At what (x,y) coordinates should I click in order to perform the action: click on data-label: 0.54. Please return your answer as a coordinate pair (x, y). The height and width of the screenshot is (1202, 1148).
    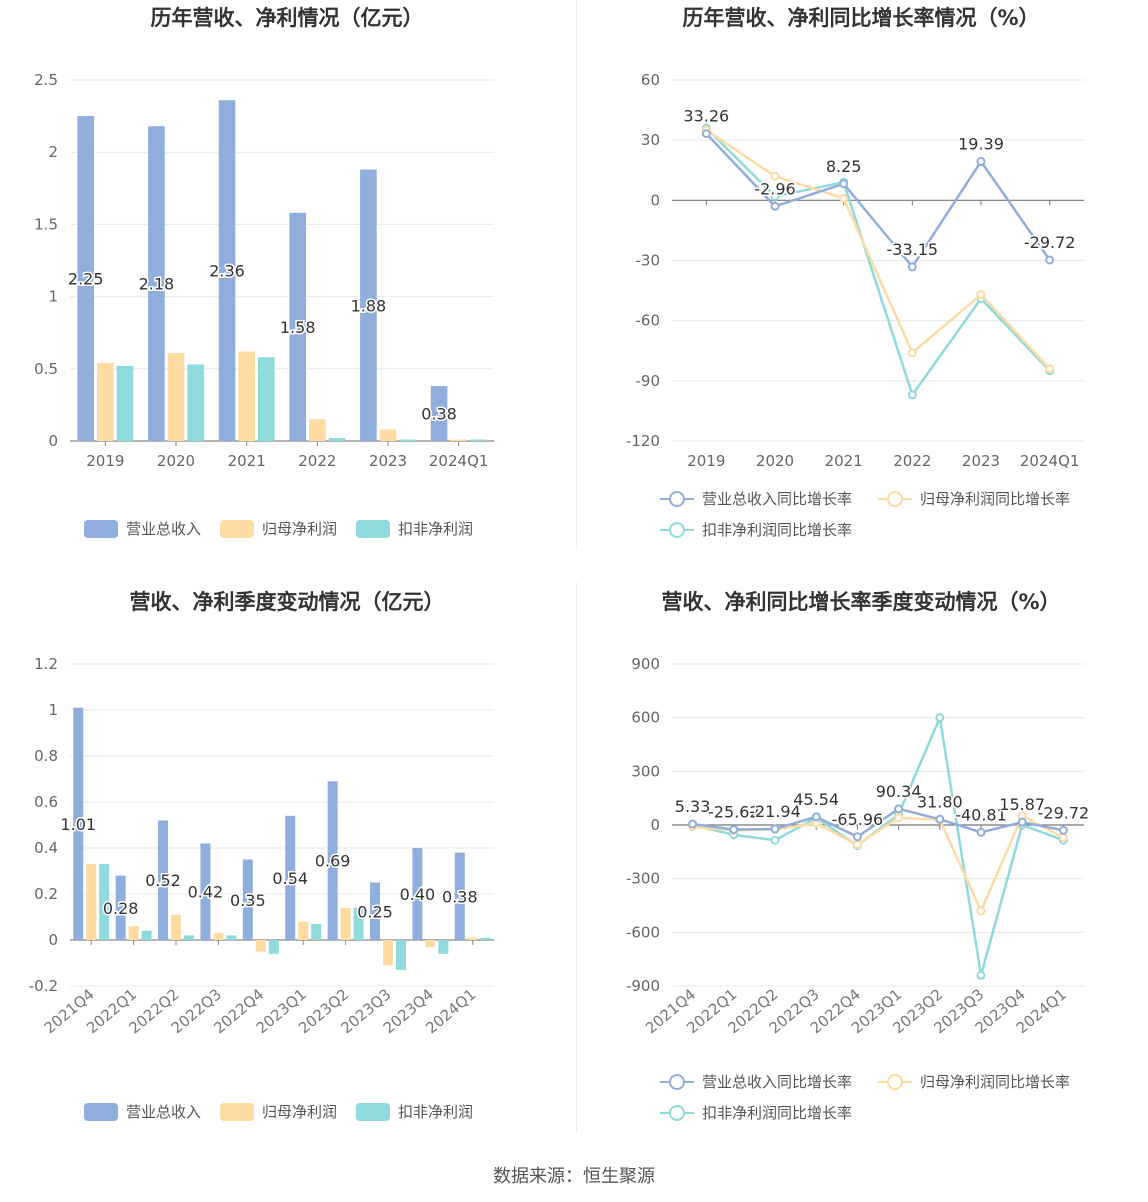
    Looking at the image, I should click on (290, 878).